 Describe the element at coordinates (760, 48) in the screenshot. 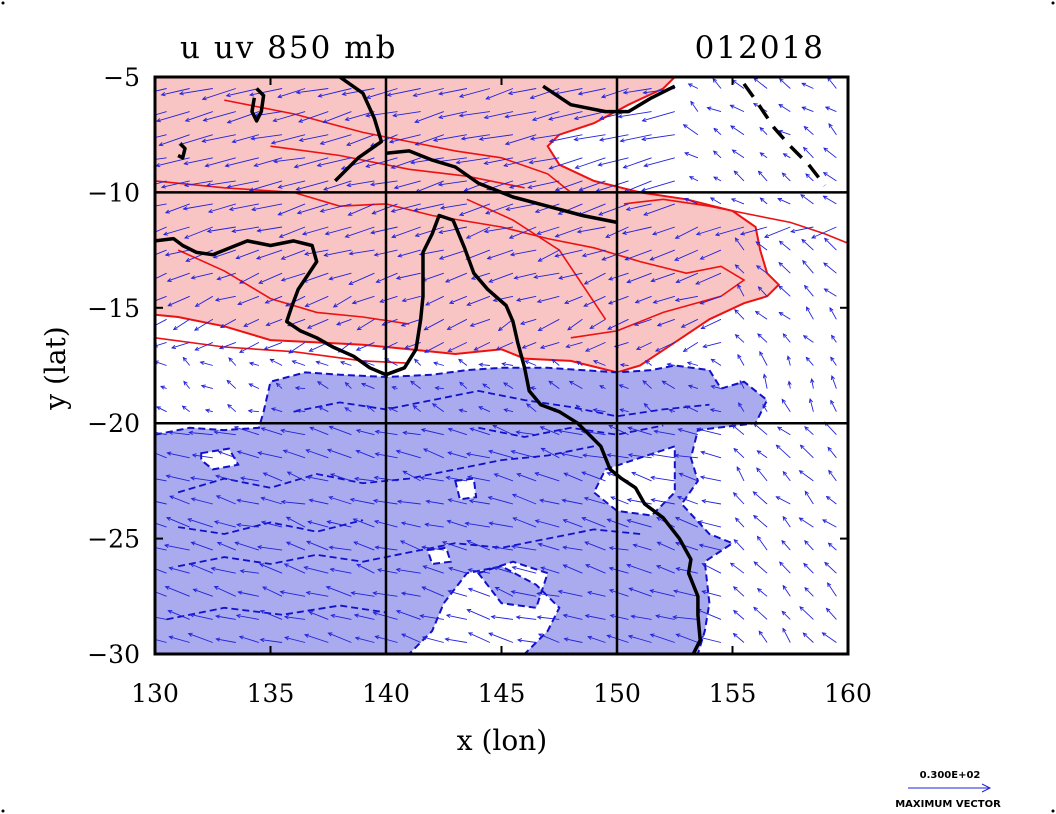

I see `chart-title-right: 012018` at that location.